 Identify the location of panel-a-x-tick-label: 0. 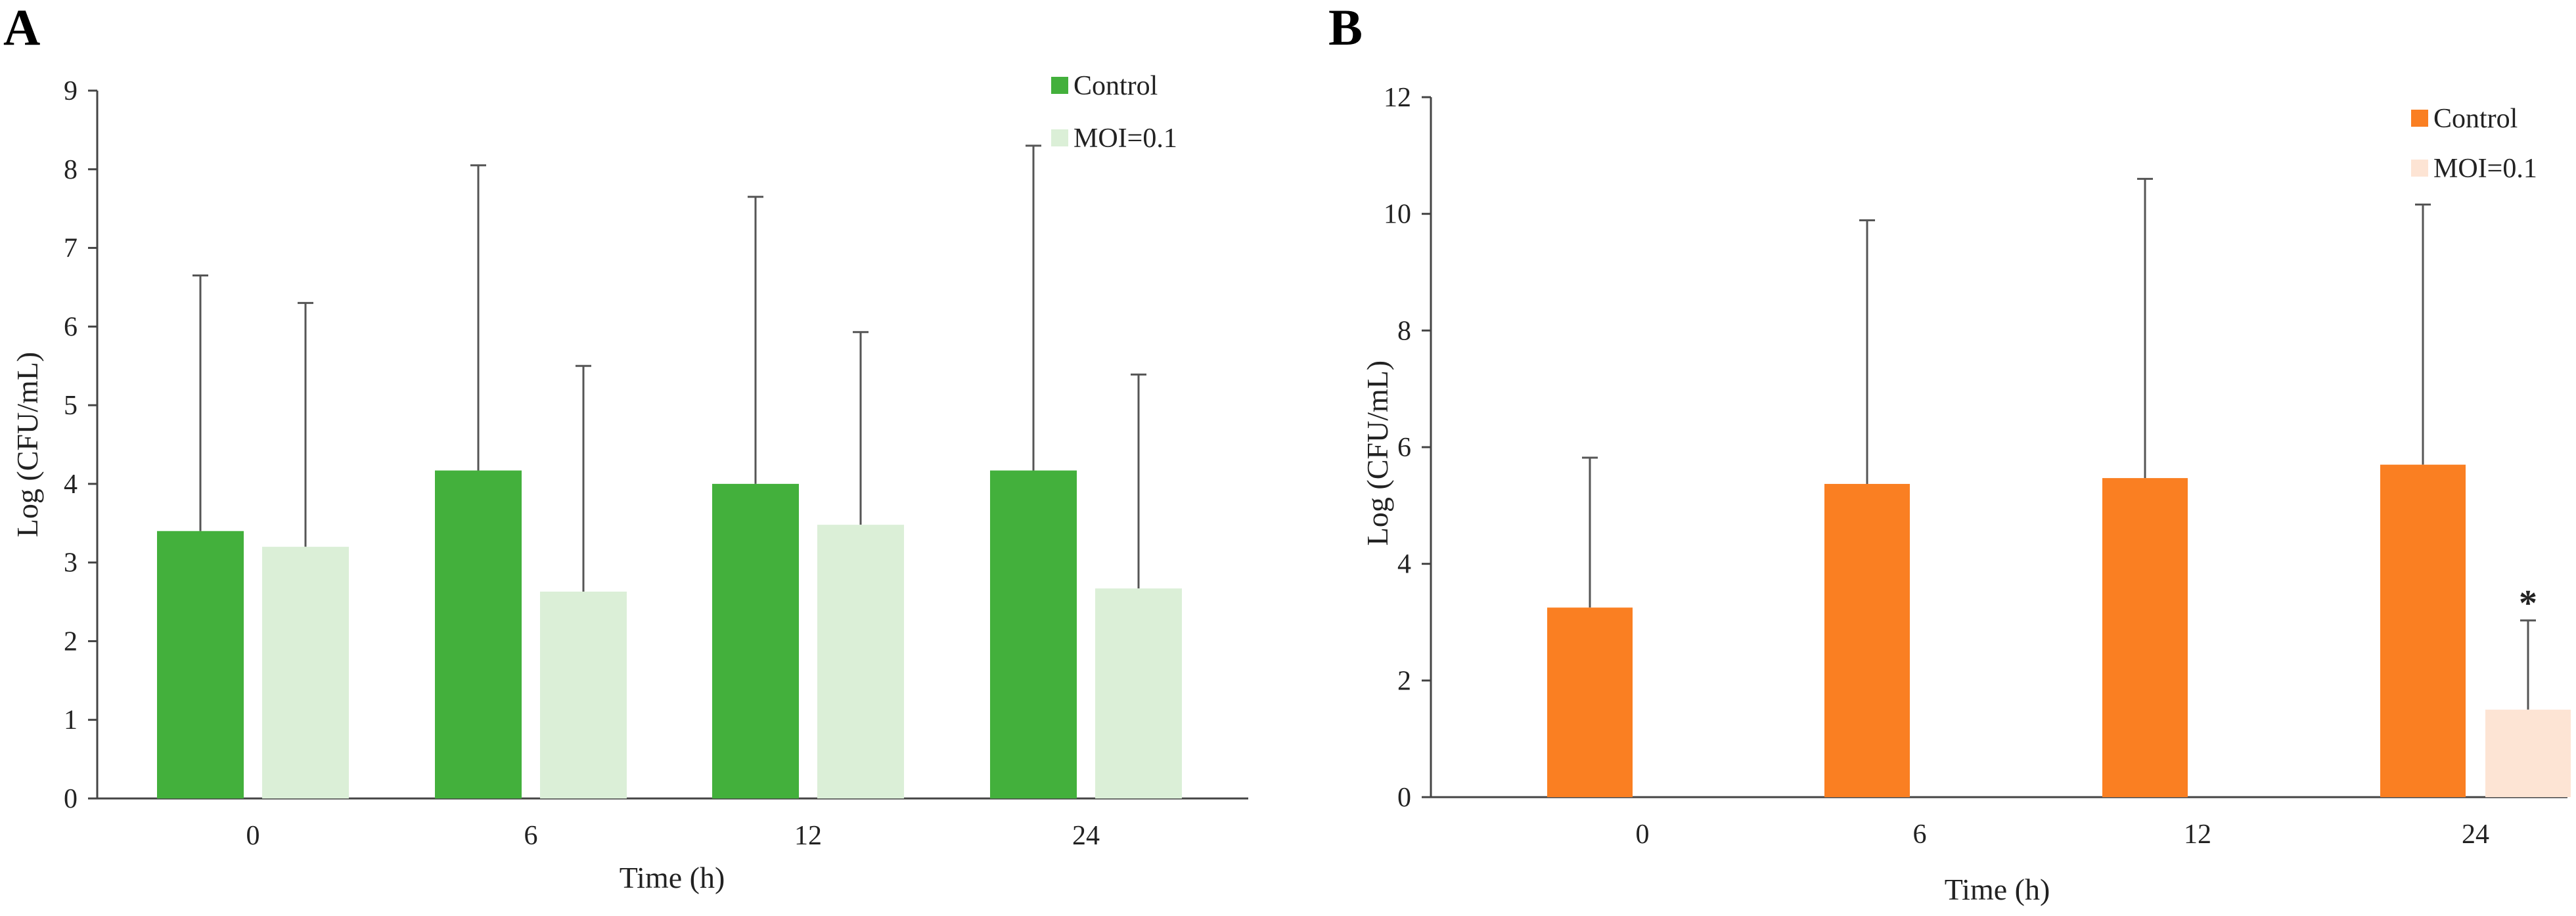
(253, 836).